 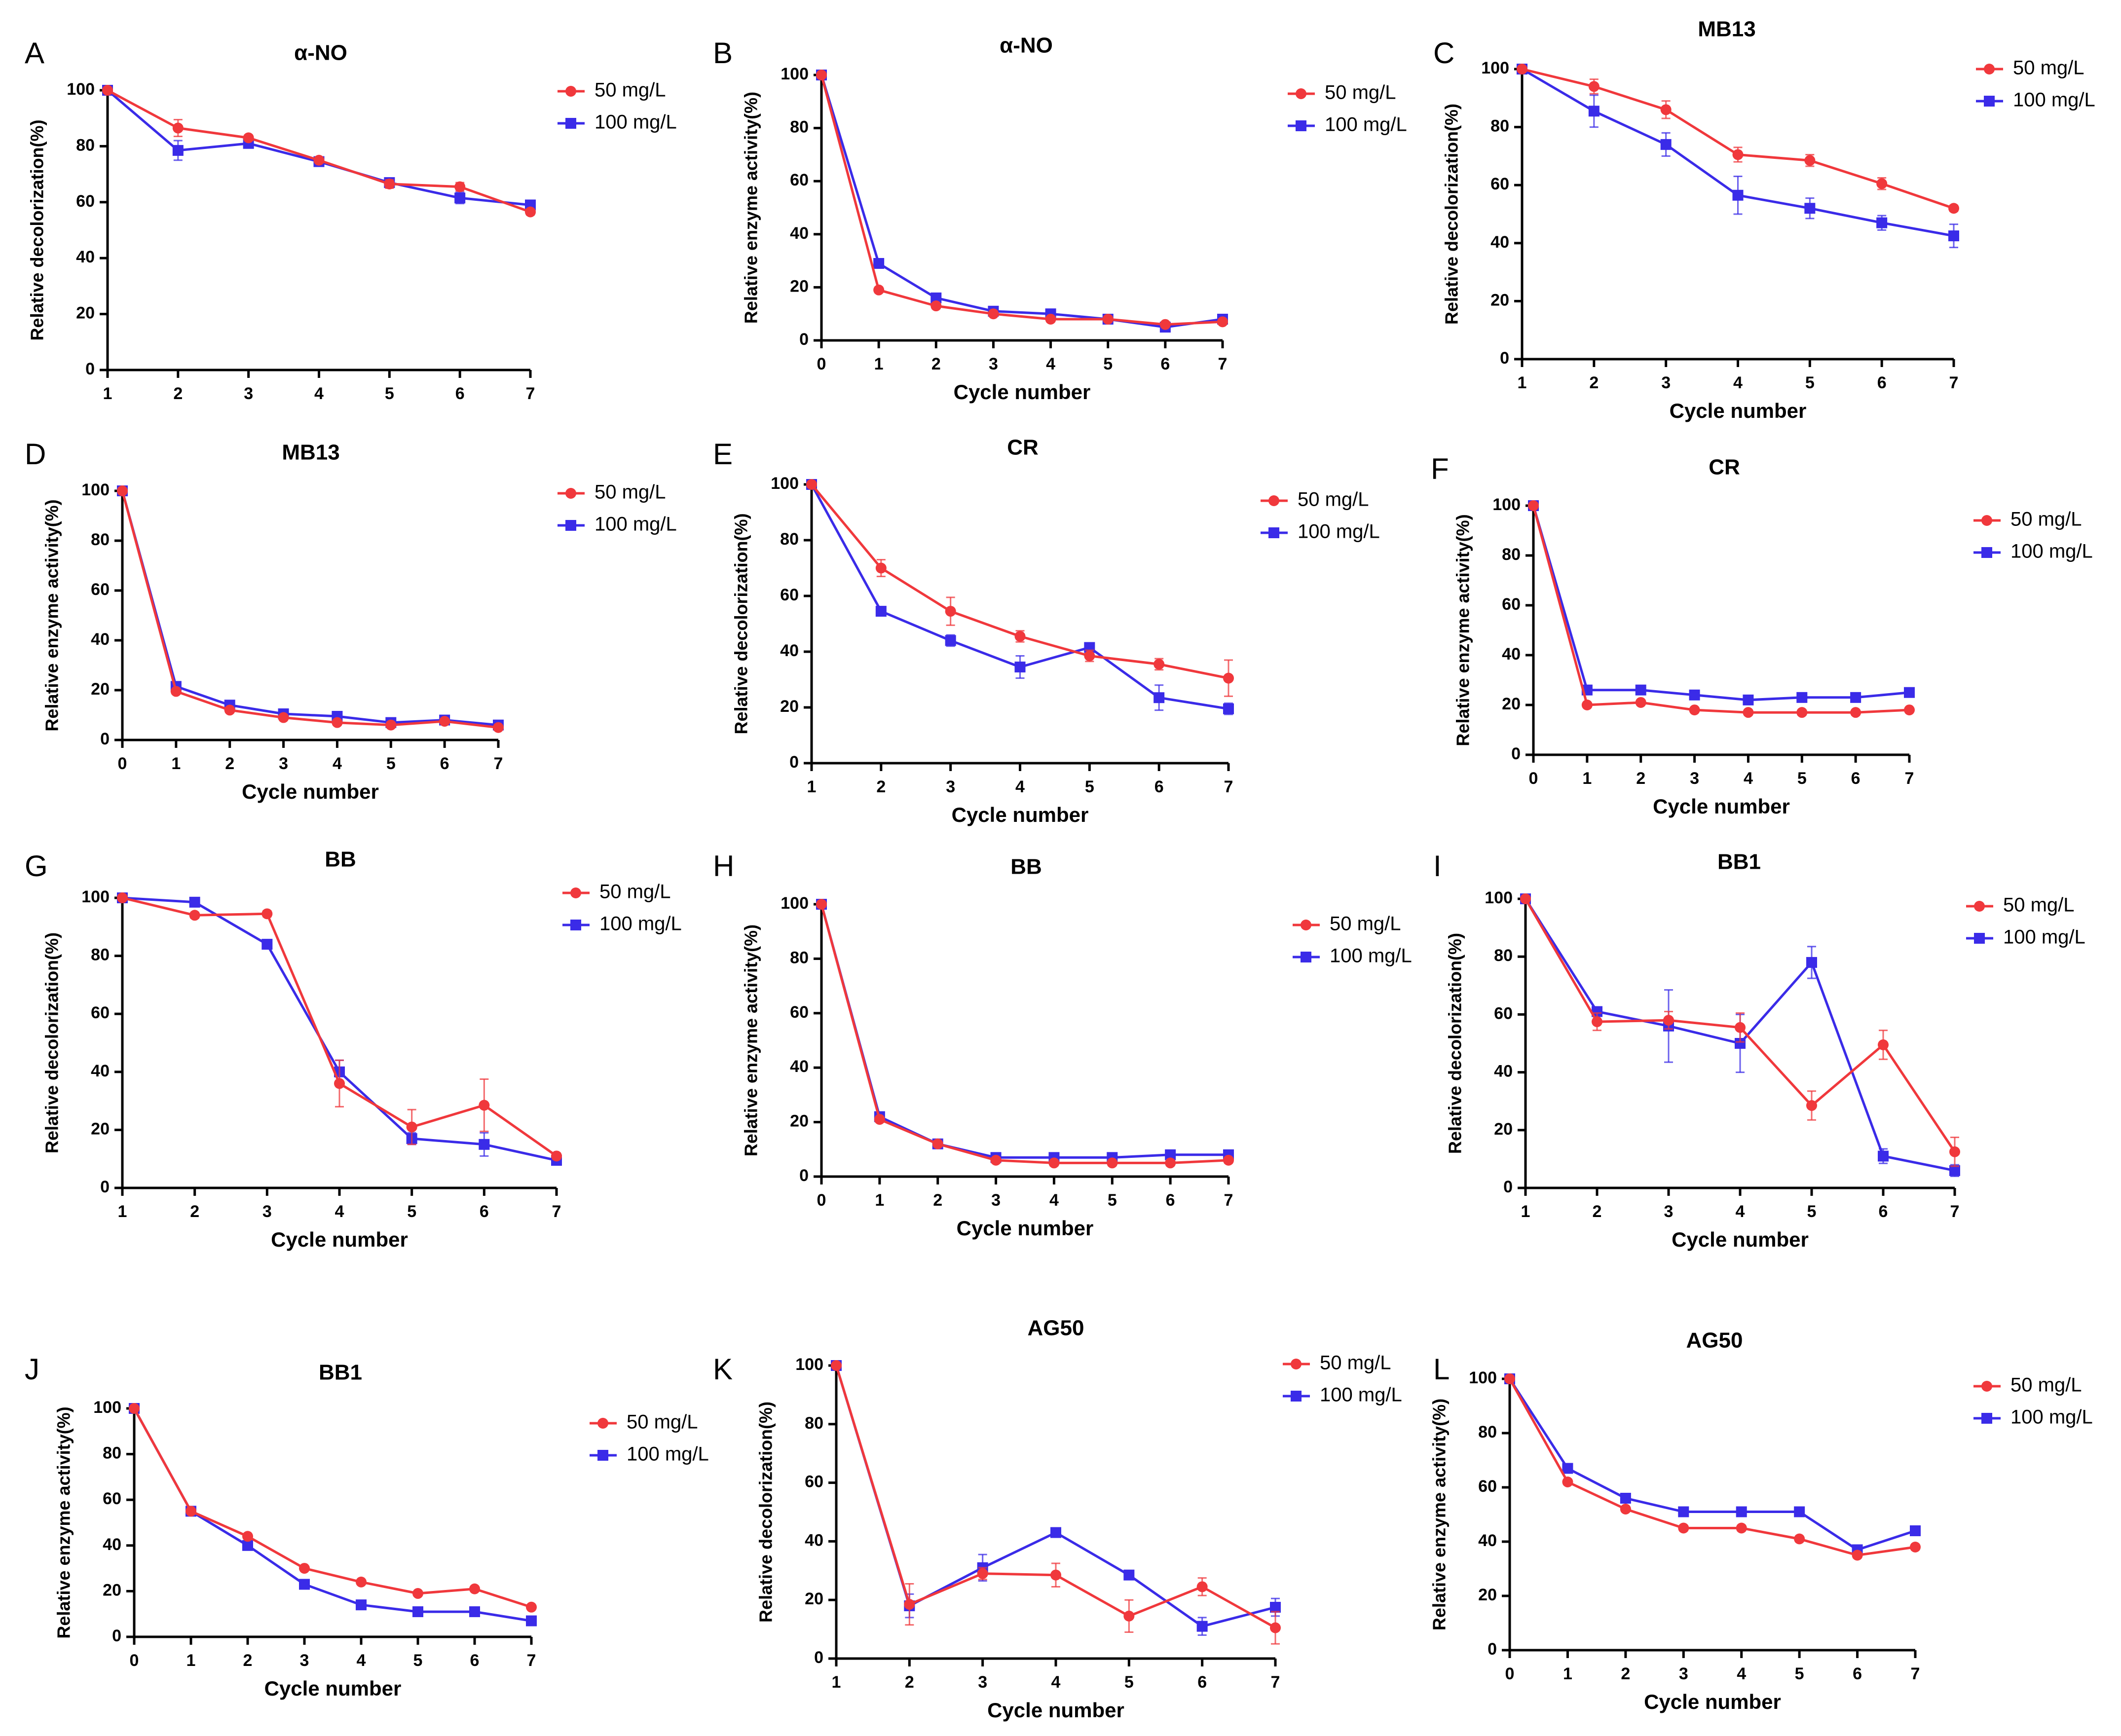 What do you see at coordinates (1366, 125) in the screenshot?
I see `legend-label-b: 100 mg/L` at bounding box center [1366, 125].